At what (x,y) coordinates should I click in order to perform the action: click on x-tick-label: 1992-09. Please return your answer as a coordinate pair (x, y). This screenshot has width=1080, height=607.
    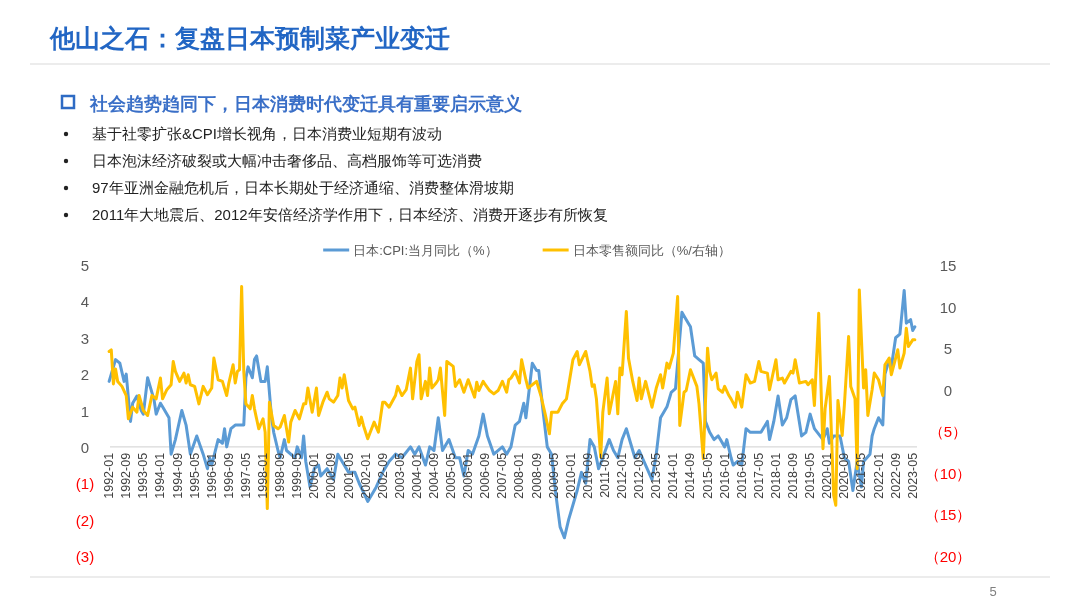
    Looking at the image, I should click on (126, 475).